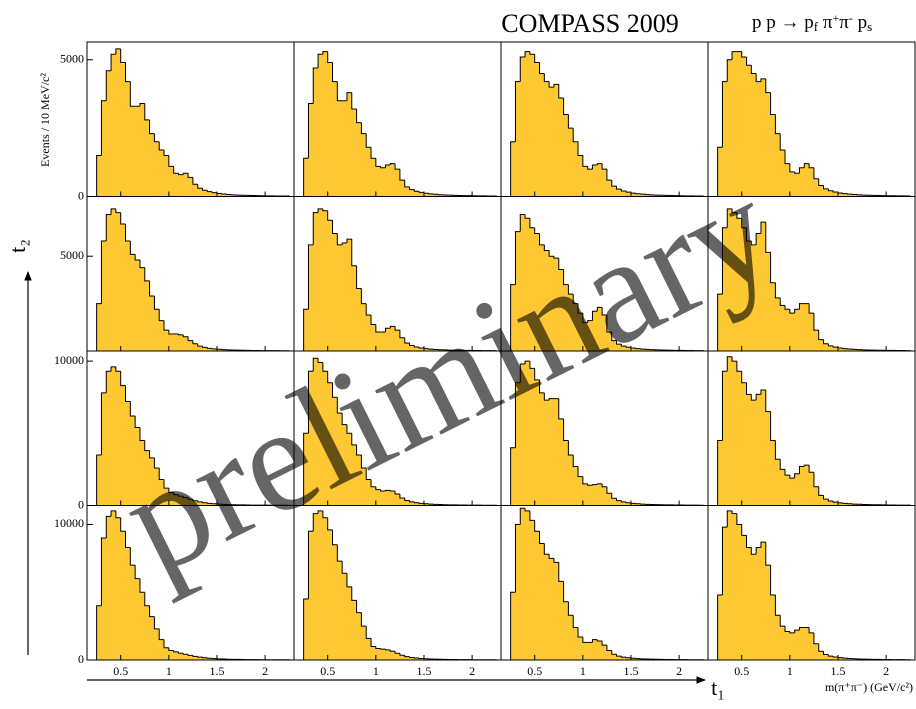  I want to click on x-tick-label: 0.5, so click(327, 671).